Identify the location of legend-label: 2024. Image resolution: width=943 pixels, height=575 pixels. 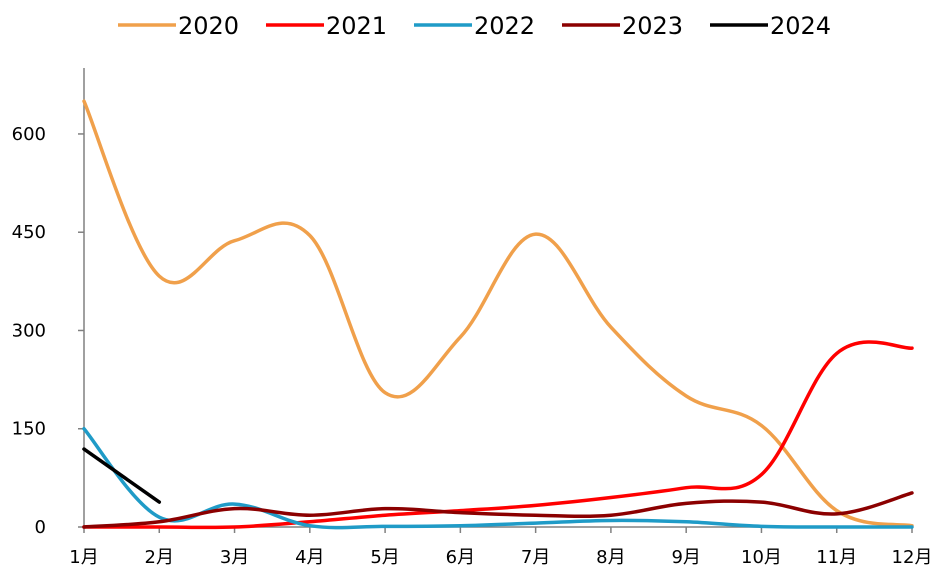
(800, 26).